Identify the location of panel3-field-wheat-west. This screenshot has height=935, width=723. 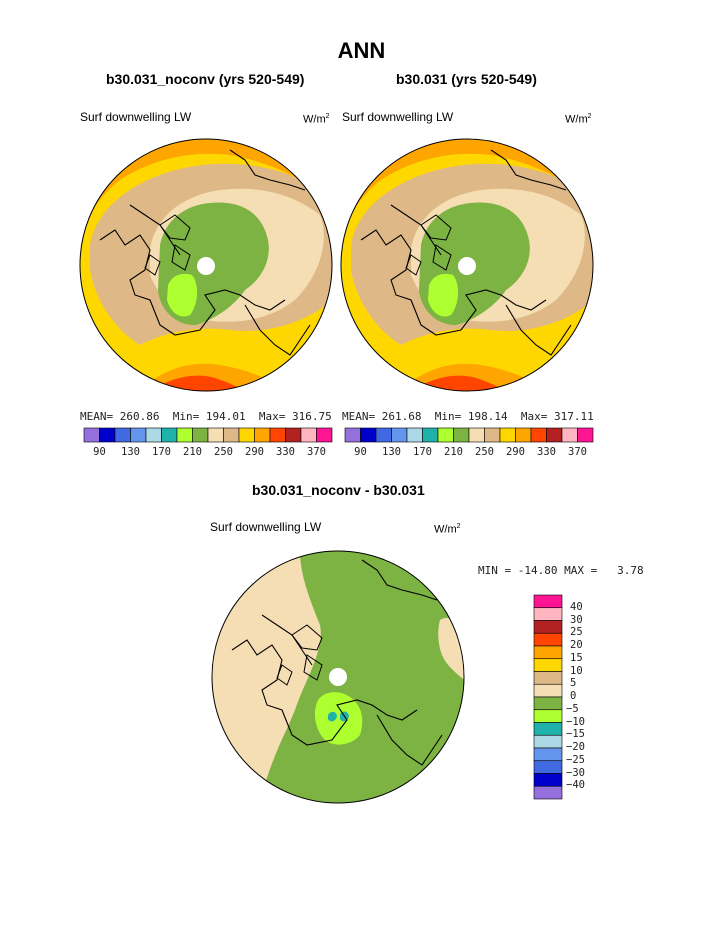
(266, 677).